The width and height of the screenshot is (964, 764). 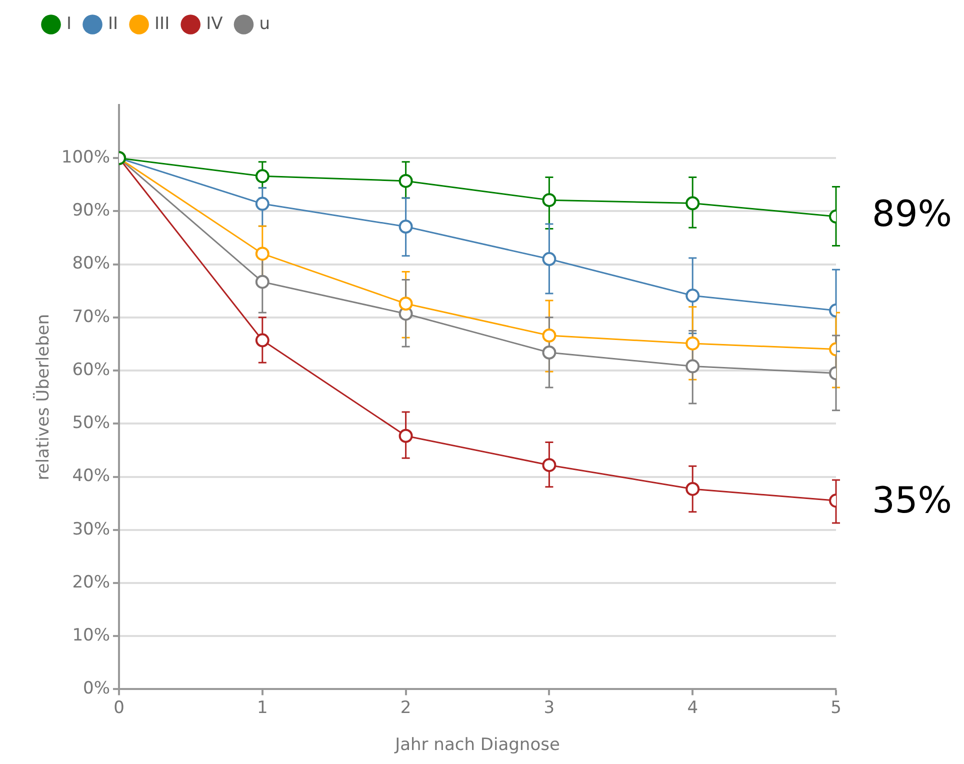 I want to click on x-tick-label: 2, so click(x=406, y=708).